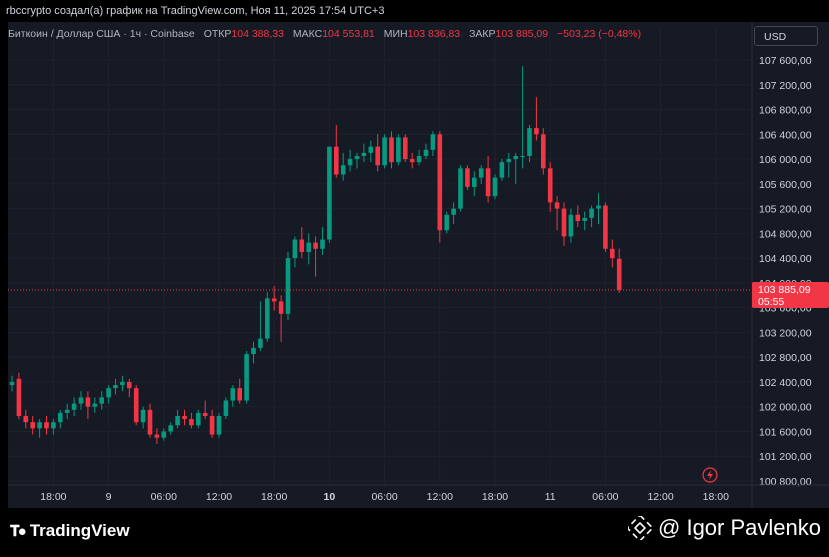 This screenshot has width=829, height=557. Describe the element at coordinates (482, 34) in the screenshot. I see `close-label: ЗАКР` at that location.